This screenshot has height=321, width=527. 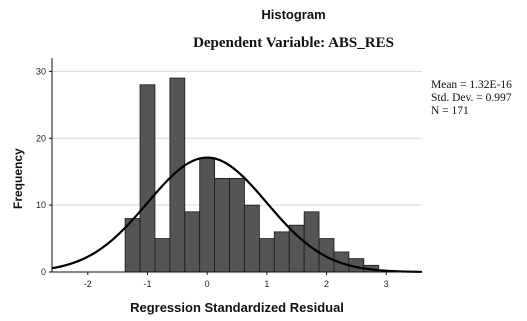 I want to click on stat-mean: Mean = 1.32E-16, so click(x=471, y=85).